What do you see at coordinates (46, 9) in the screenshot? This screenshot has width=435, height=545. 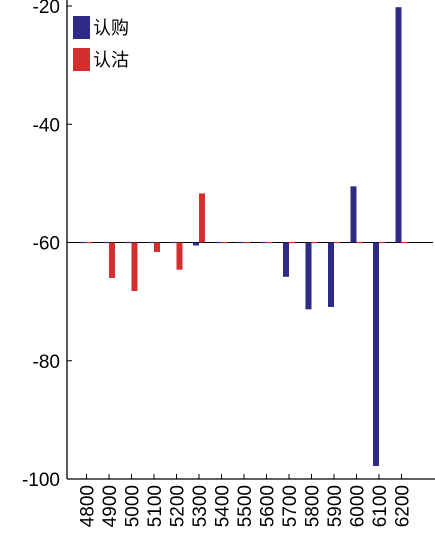 I see `y-tick-label: -20` at bounding box center [46, 9].